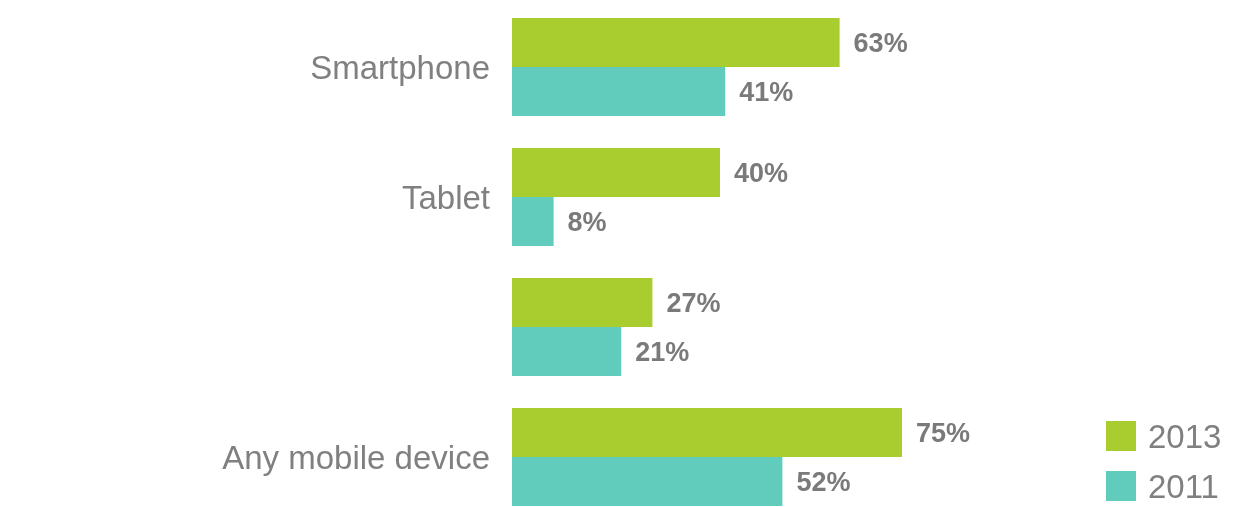 This screenshot has height=507, width=1241. I want to click on data-label: 40%, so click(761, 172).